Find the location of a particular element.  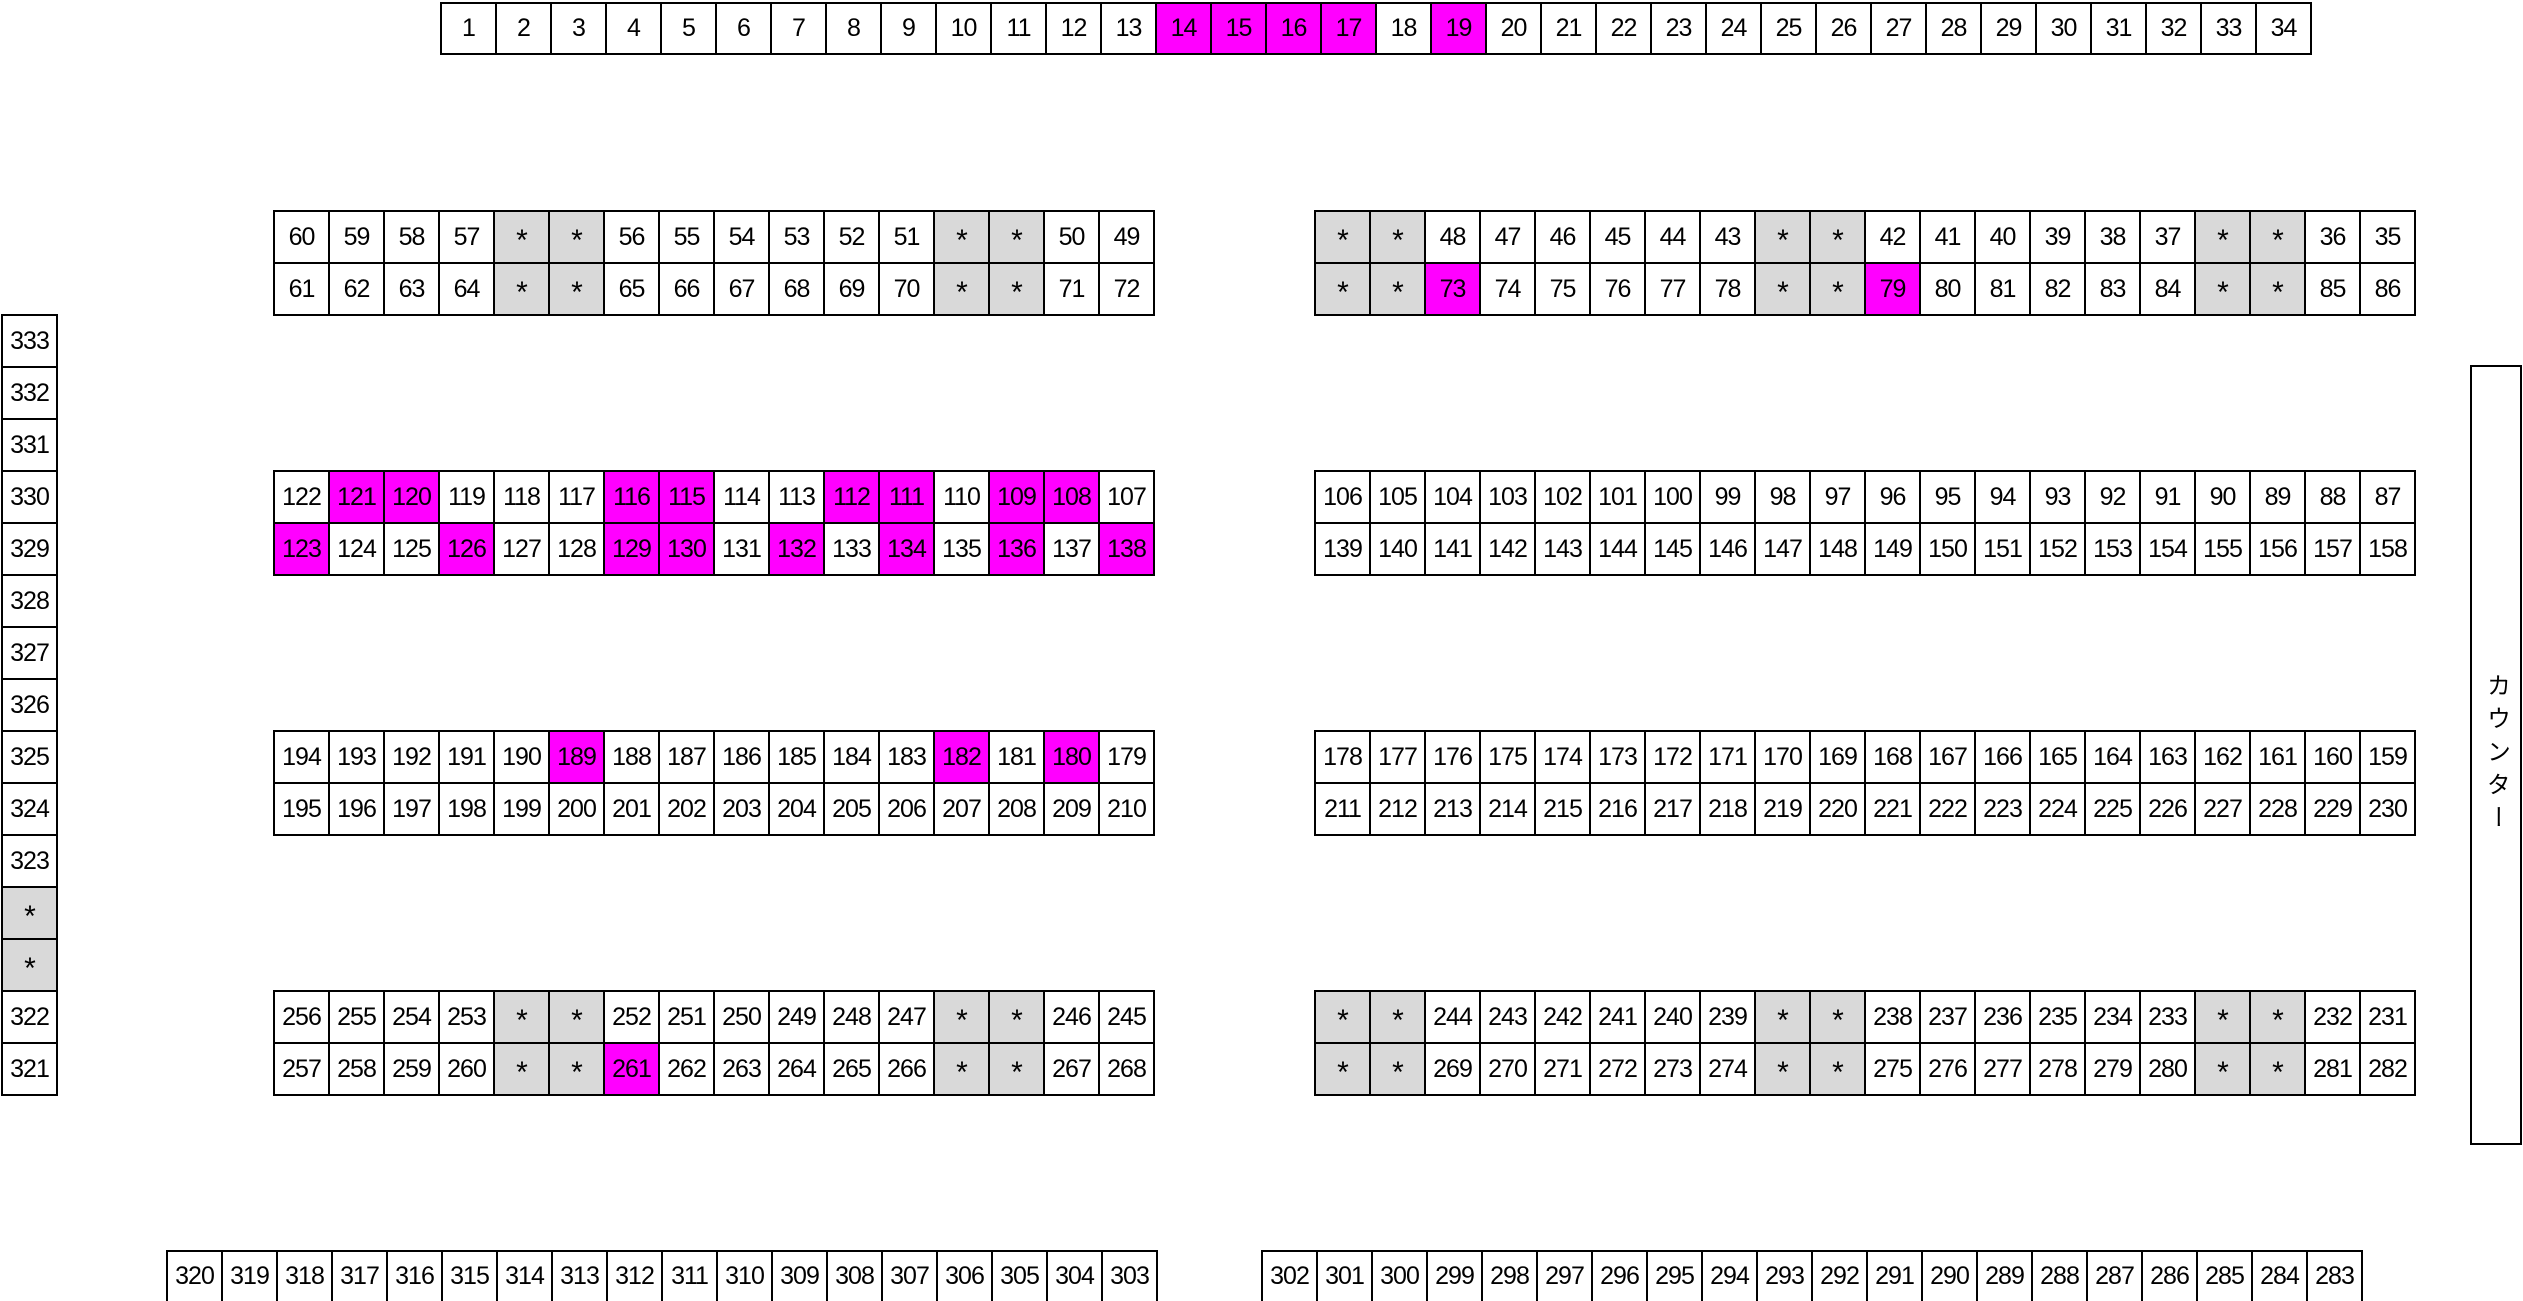

seat-257: 257 is located at coordinates (301, 1069).